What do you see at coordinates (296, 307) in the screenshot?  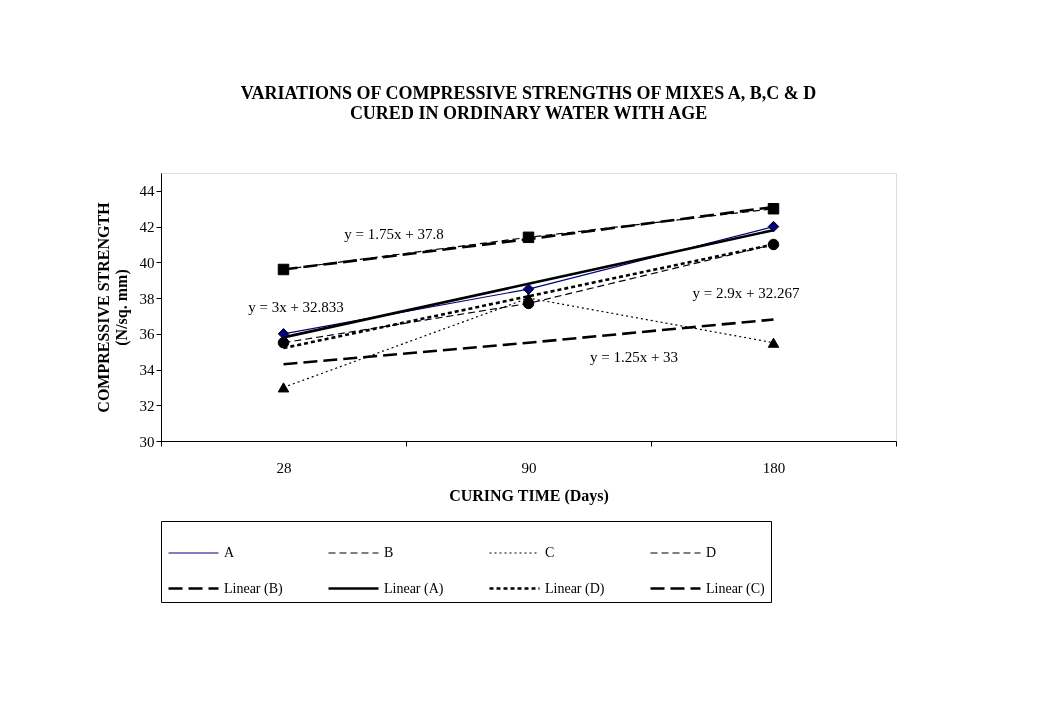 I see `annotation: y = 3x + 32.833` at bounding box center [296, 307].